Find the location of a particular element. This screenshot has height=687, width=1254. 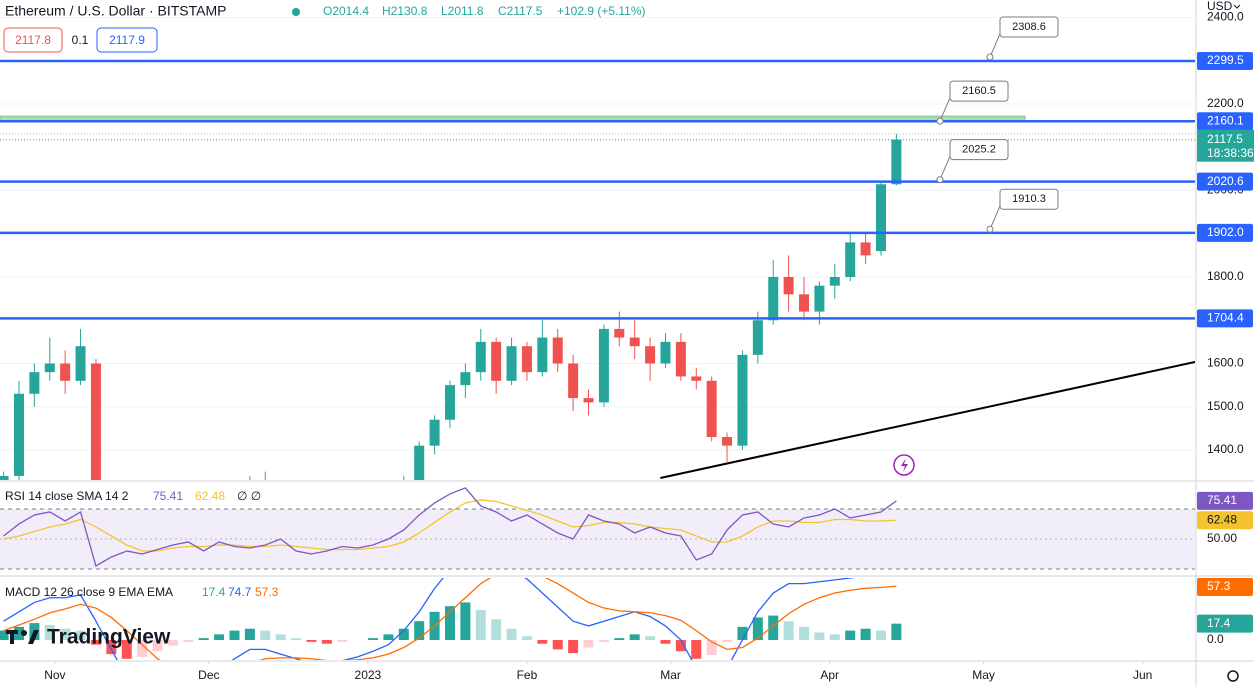

sell-button is located at coordinates (33, 40).